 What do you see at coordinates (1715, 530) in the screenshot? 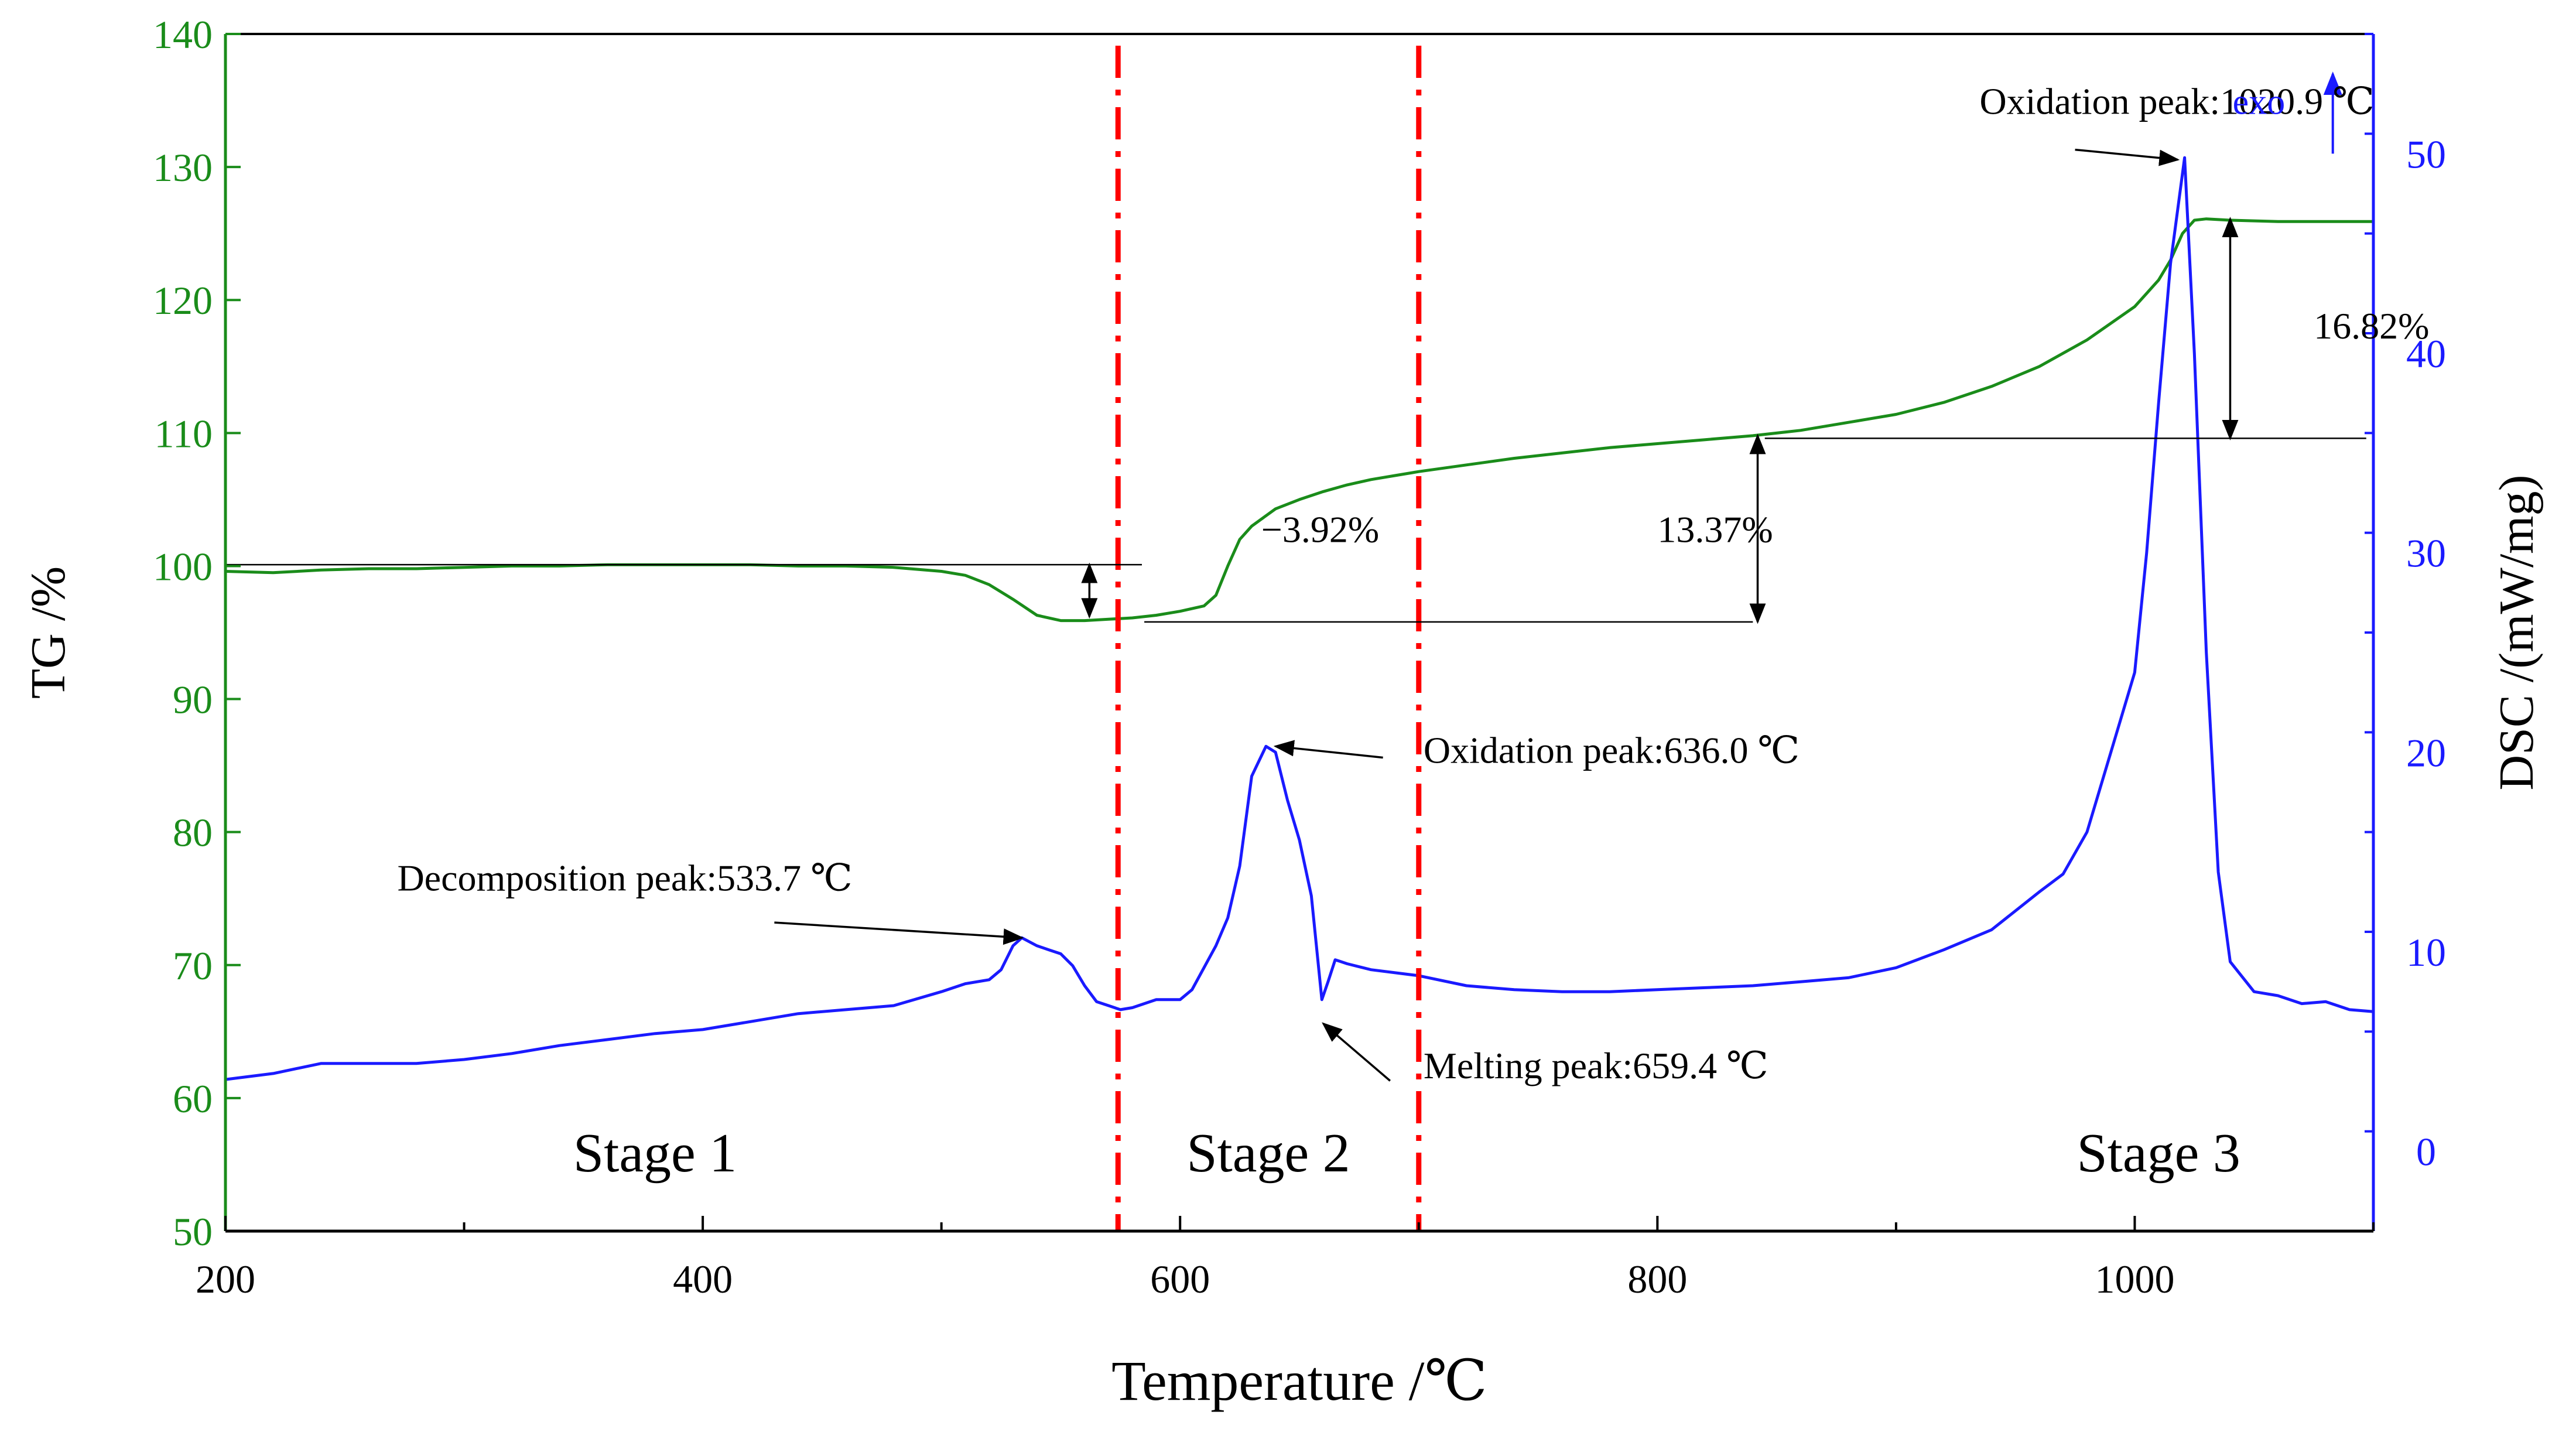
I see `percent-change-label: 13.37%` at bounding box center [1715, 530].